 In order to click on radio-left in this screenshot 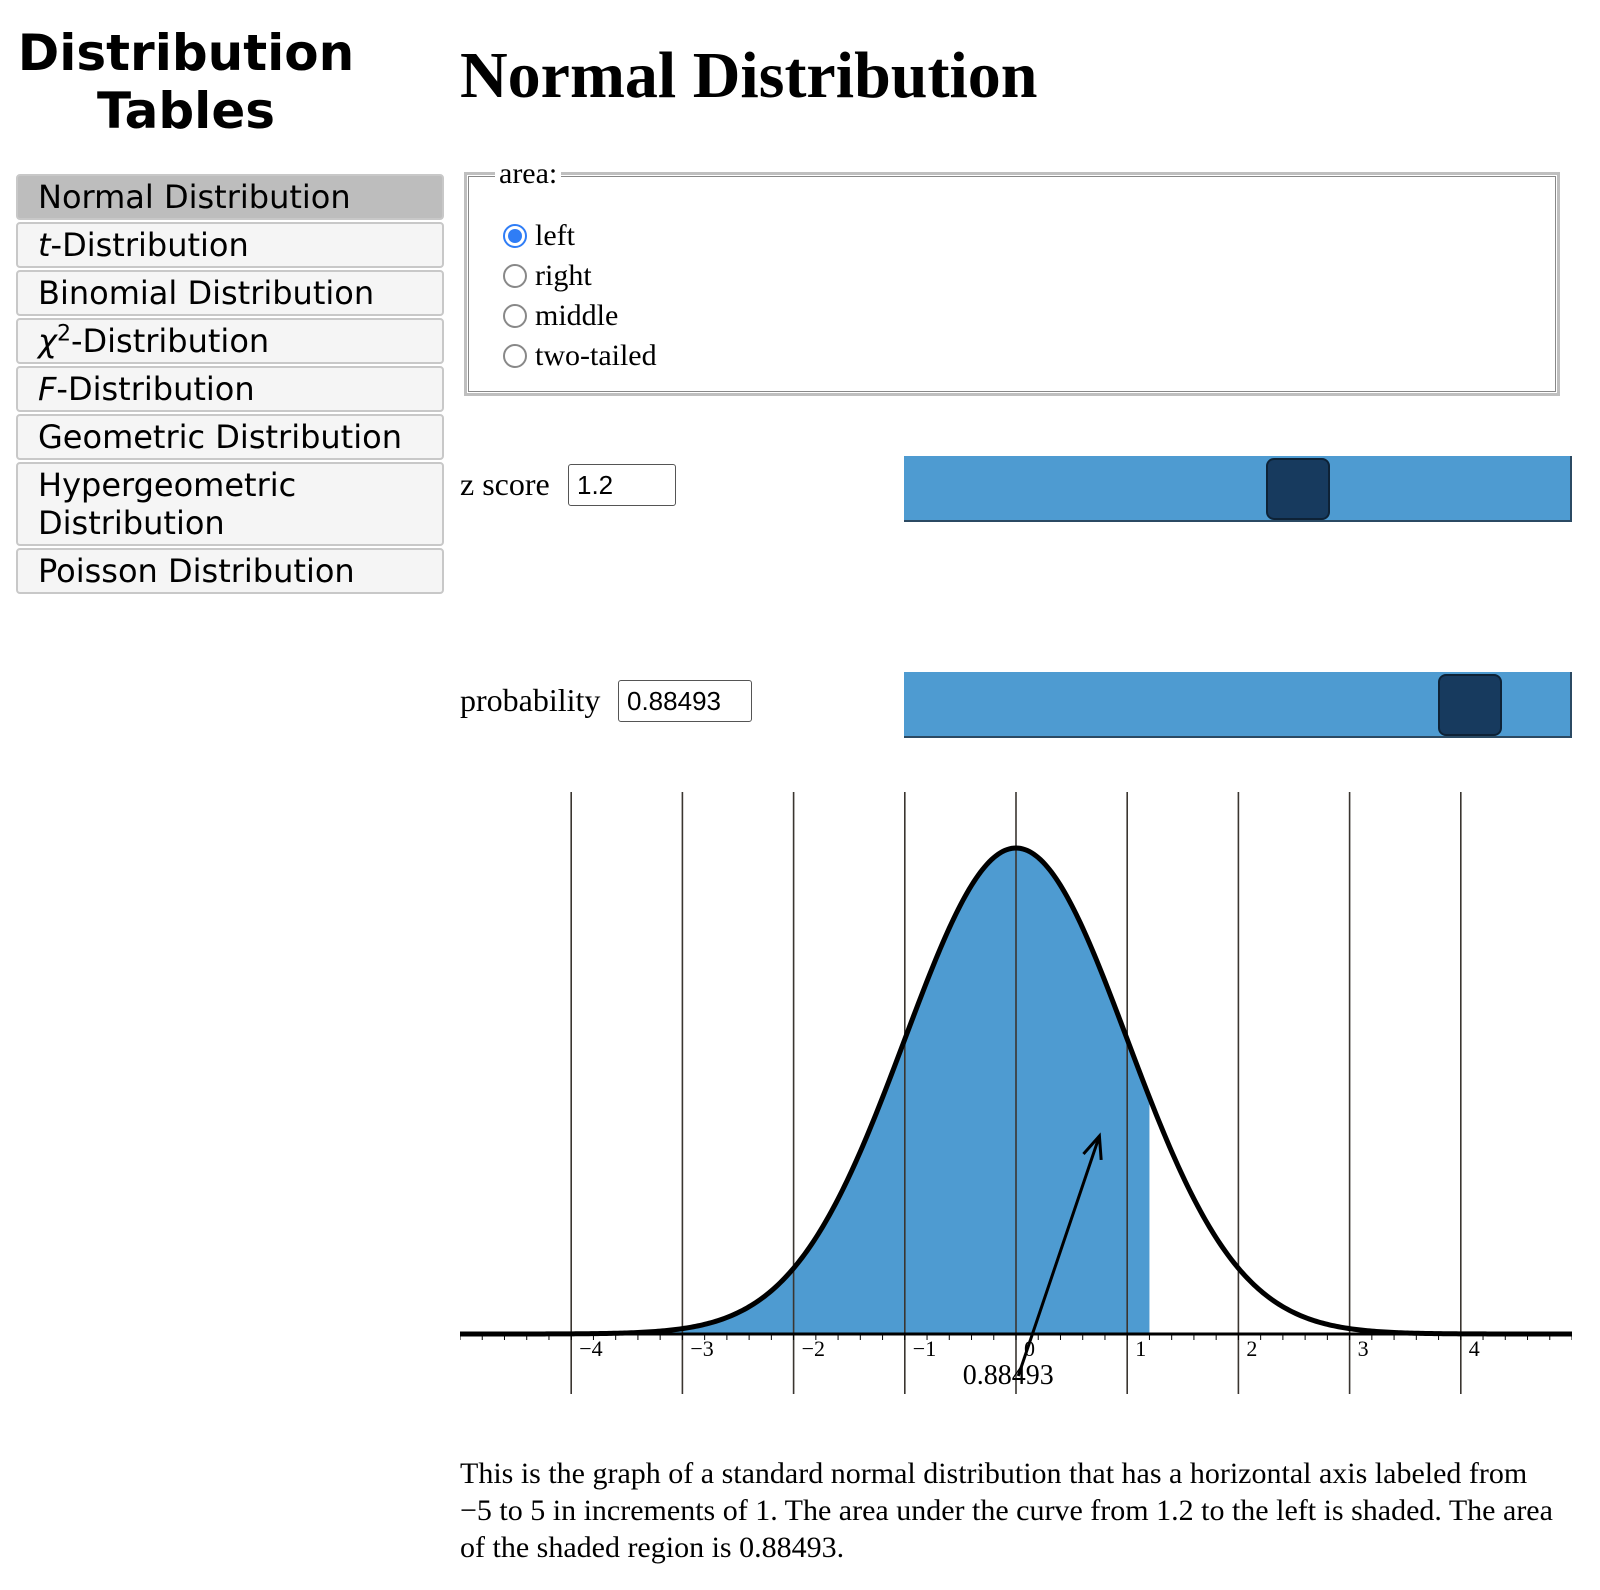, I will do `click(515, 236)`.